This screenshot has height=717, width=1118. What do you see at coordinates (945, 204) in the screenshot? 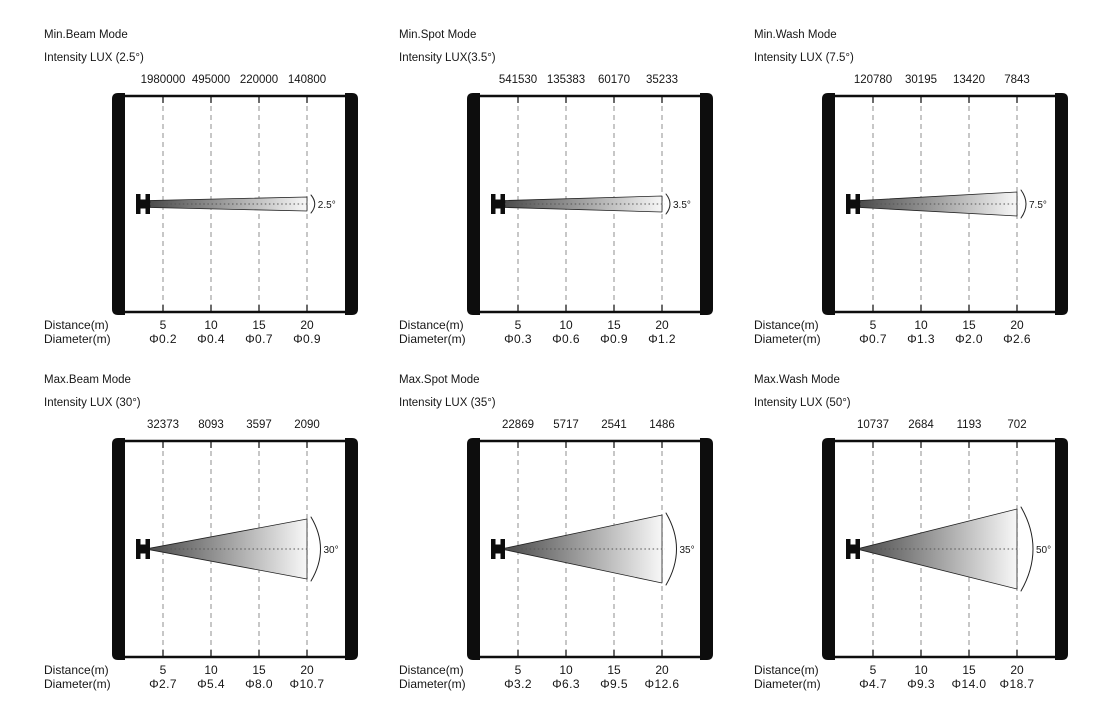
I see `beam-diagram: 7.5°` at bounding box center [945, 204].